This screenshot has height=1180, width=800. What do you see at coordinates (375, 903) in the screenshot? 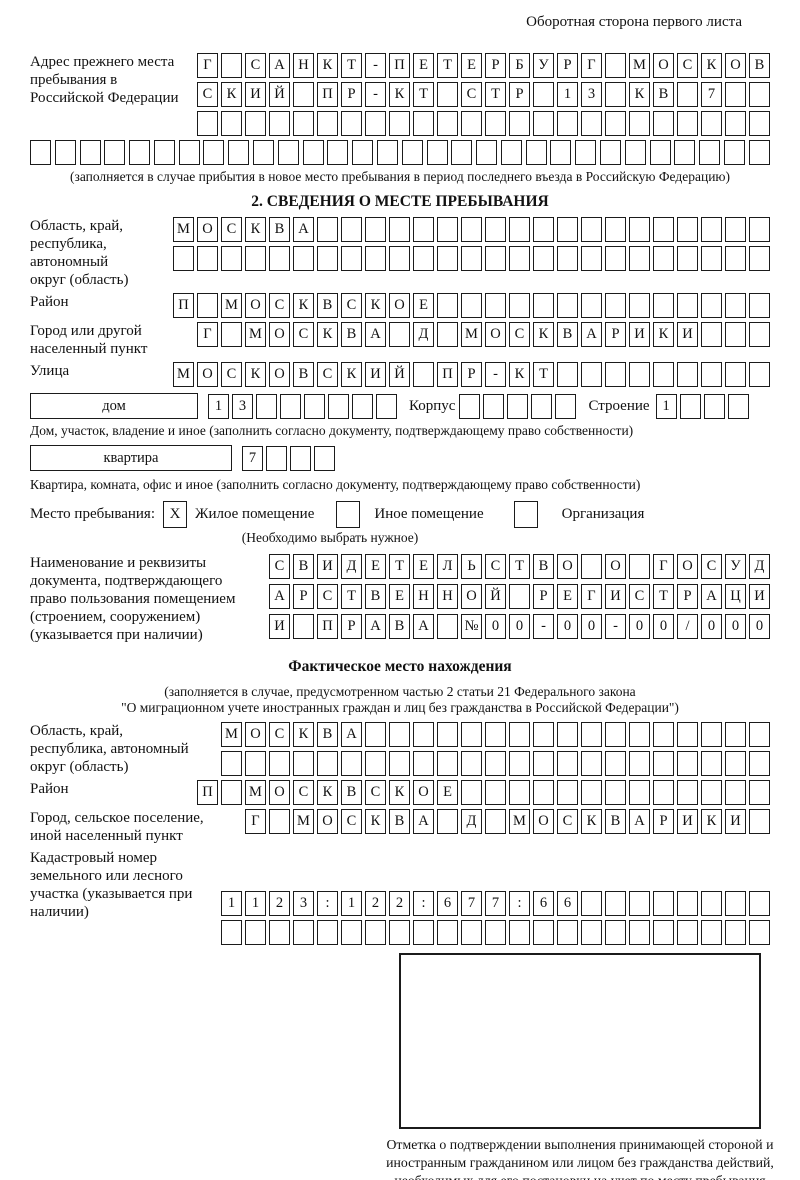
I see `char-cell: 2` at bounding box center [375, 903].